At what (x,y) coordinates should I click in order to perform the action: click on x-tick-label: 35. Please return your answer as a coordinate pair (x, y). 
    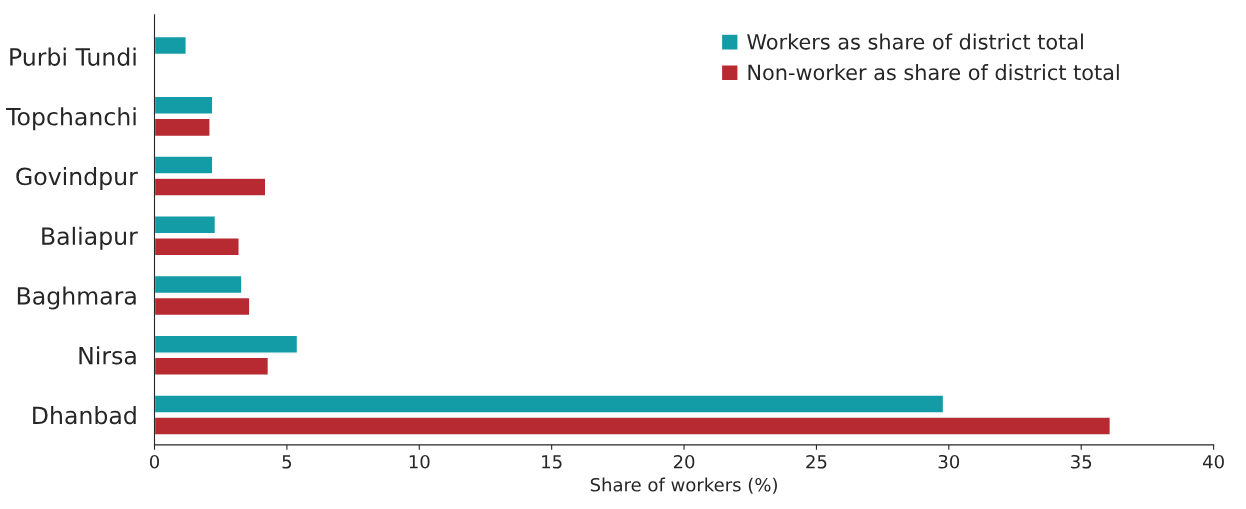
    Looking at the image, I should click on (1081, 461).